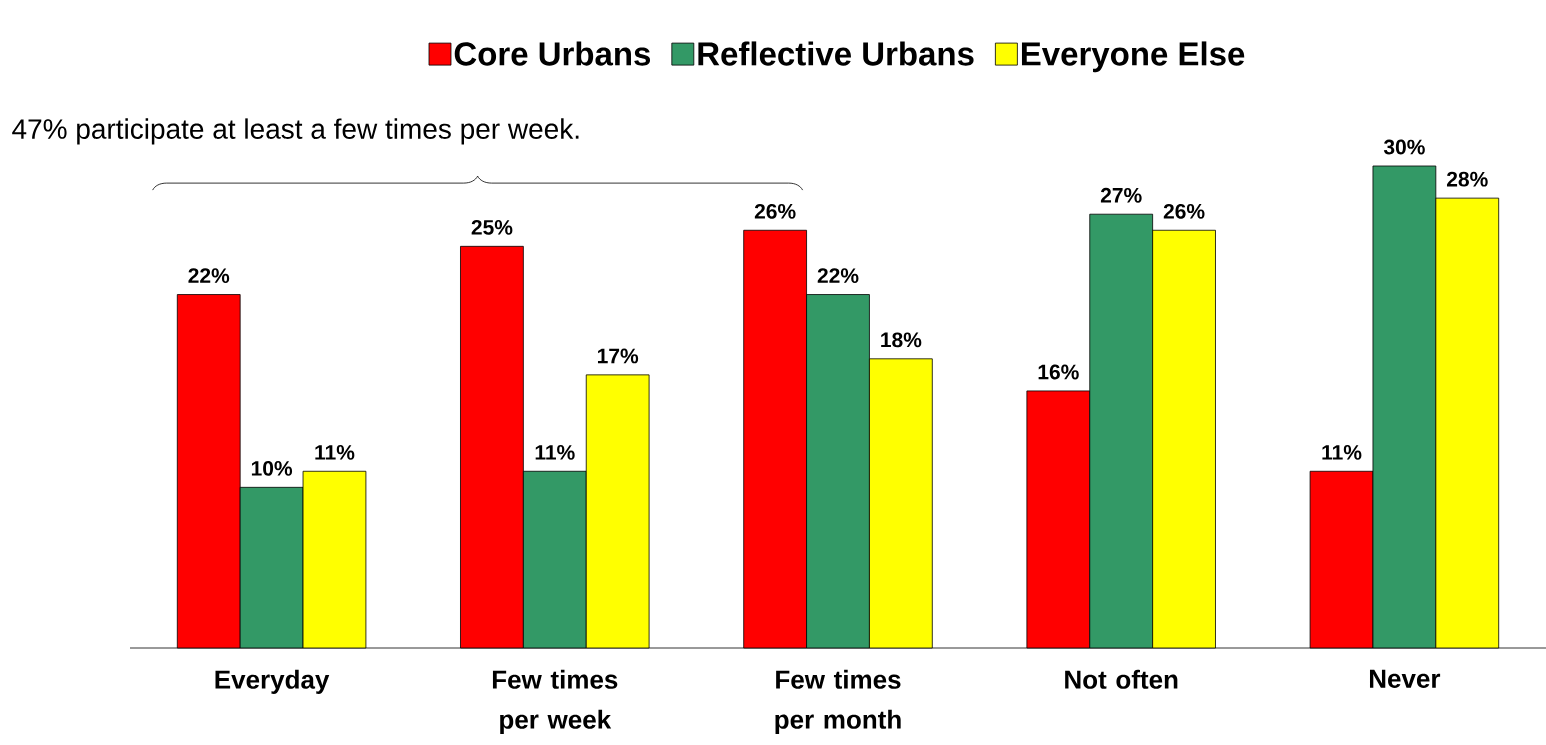  What do you see at coordinates (1404, 147) in the screenshot?
I see `data-label: 30%` at bounding box center [1404, 147].